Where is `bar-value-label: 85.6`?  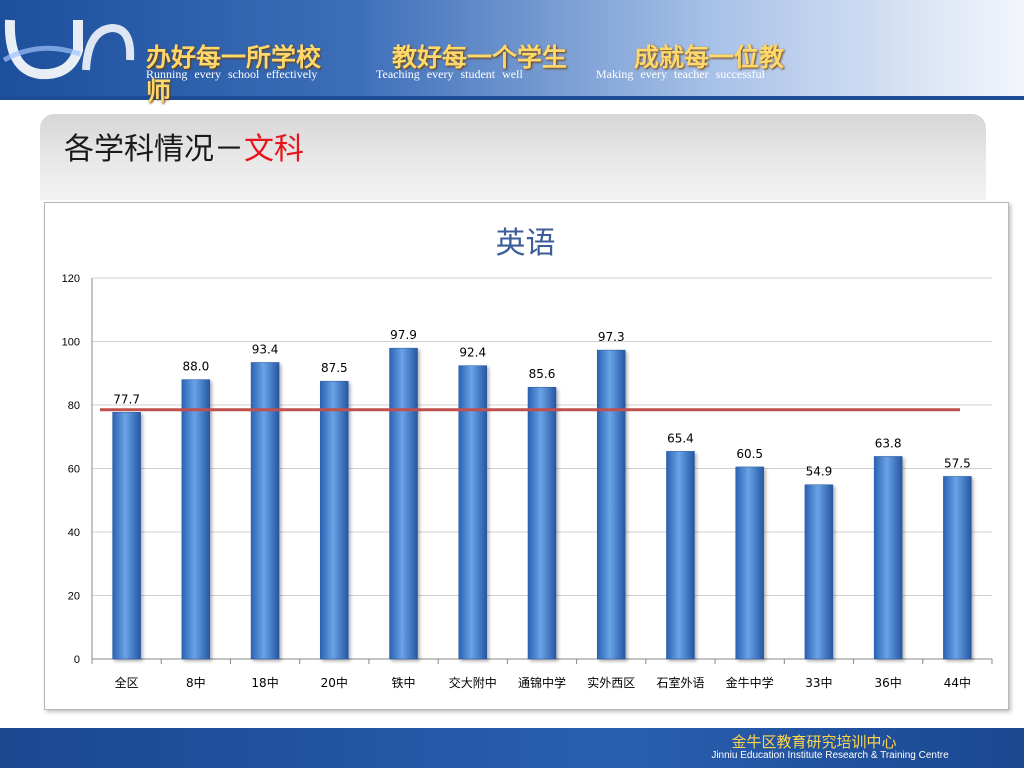
bar-value-label: 85.6 is located at coordinates (542, 374).